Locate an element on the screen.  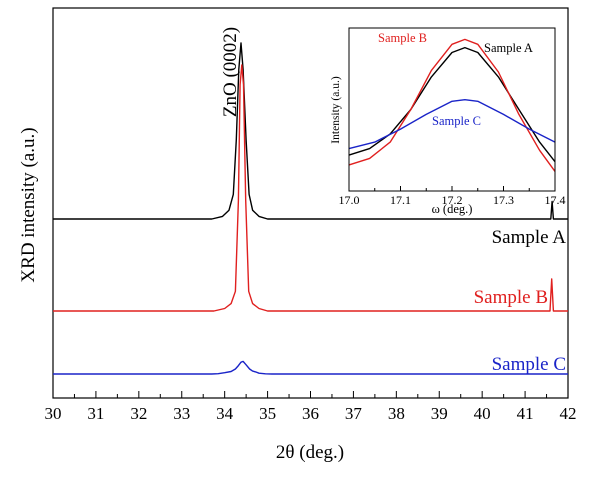
main-x-tick-label: 33 is located at coordinates (181, 413).